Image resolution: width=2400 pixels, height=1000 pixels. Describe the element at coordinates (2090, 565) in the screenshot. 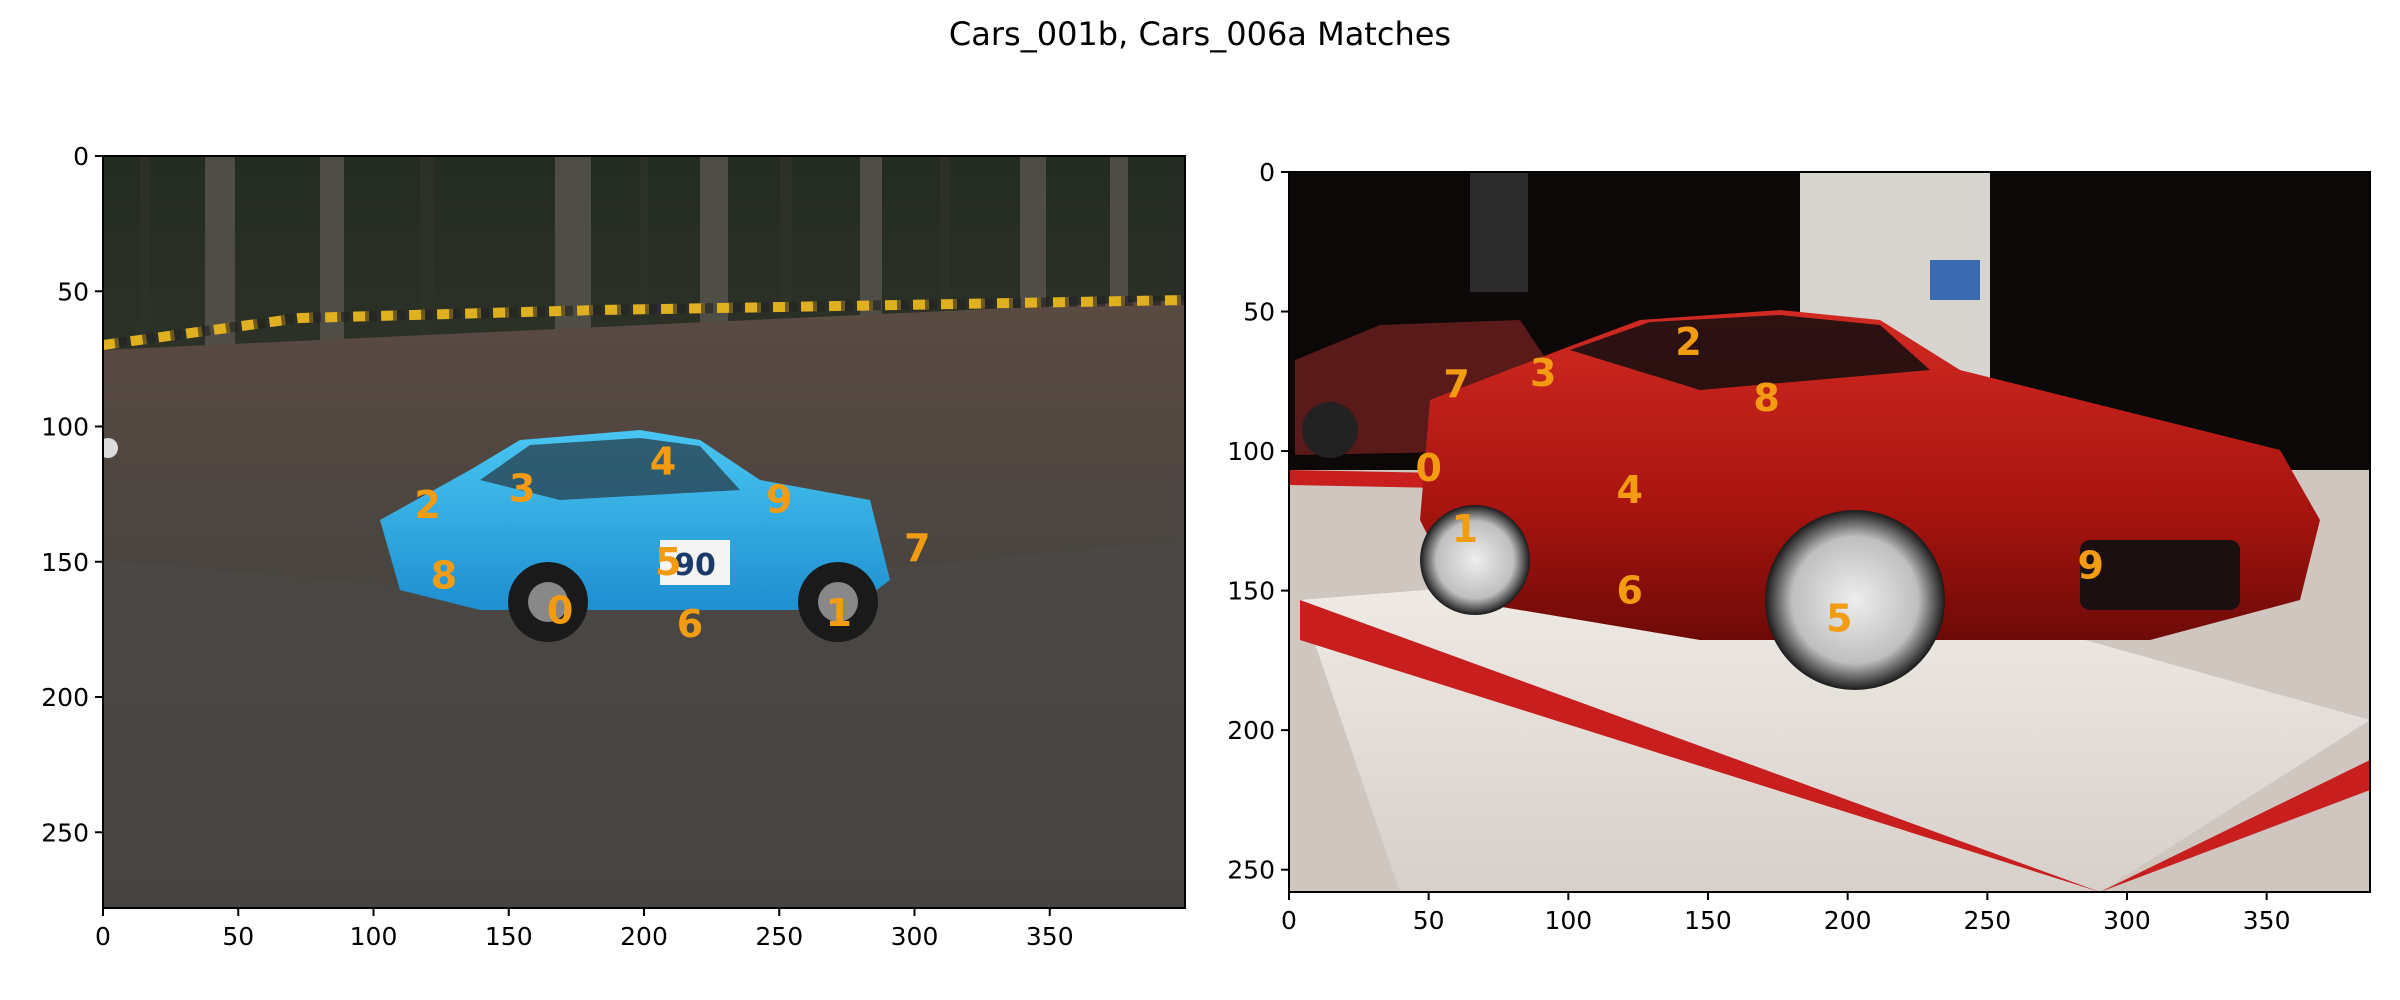

I see `right-keypoint-label: 9` at that location.